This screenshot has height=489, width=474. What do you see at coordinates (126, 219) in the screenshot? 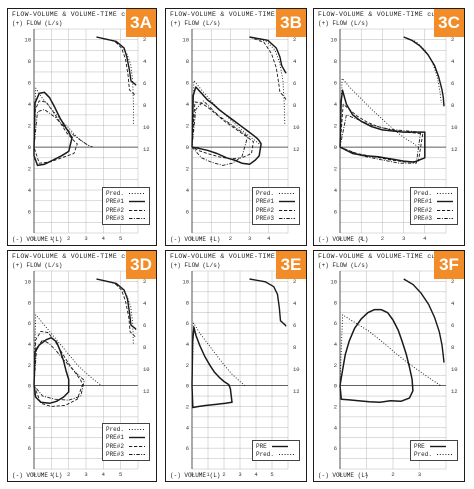
I see `legend-item: PRE#3` at bounding box center [126, 219].